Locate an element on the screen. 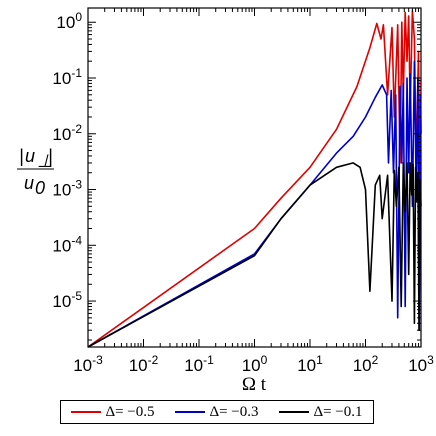  y-tick-label: 10⁻² is located at coordinates (67, 133).